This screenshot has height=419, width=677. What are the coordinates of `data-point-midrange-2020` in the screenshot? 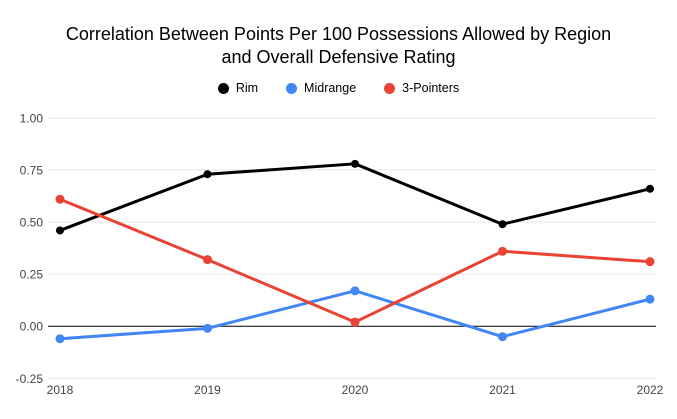 It's located at (355, 291).